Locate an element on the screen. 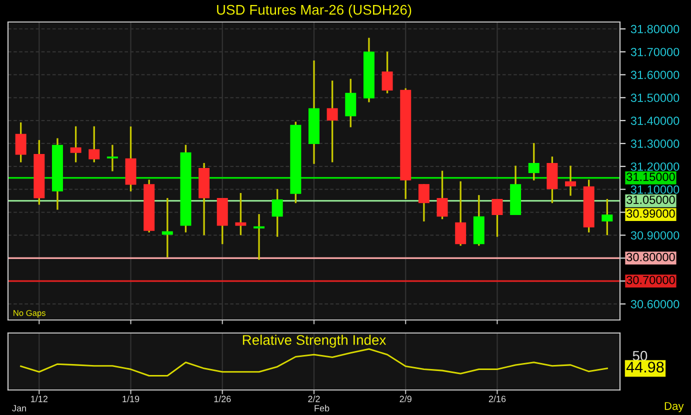 The image size is (691, 415). text: Day is located at coordinates (674, 407).